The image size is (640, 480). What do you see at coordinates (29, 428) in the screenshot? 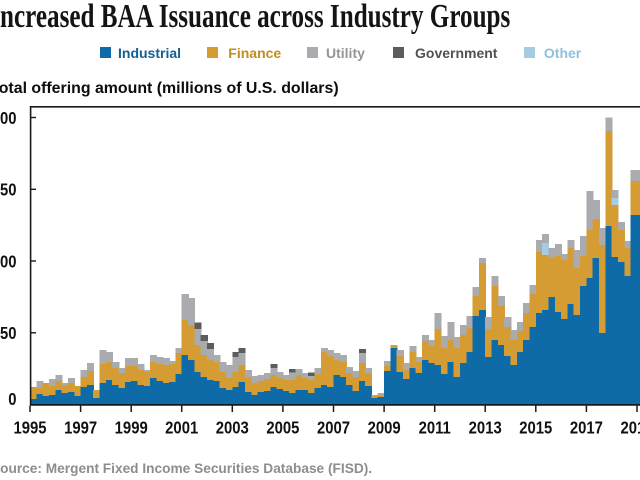
I see `svg-text: 1995` at bounding box center [29, 428].